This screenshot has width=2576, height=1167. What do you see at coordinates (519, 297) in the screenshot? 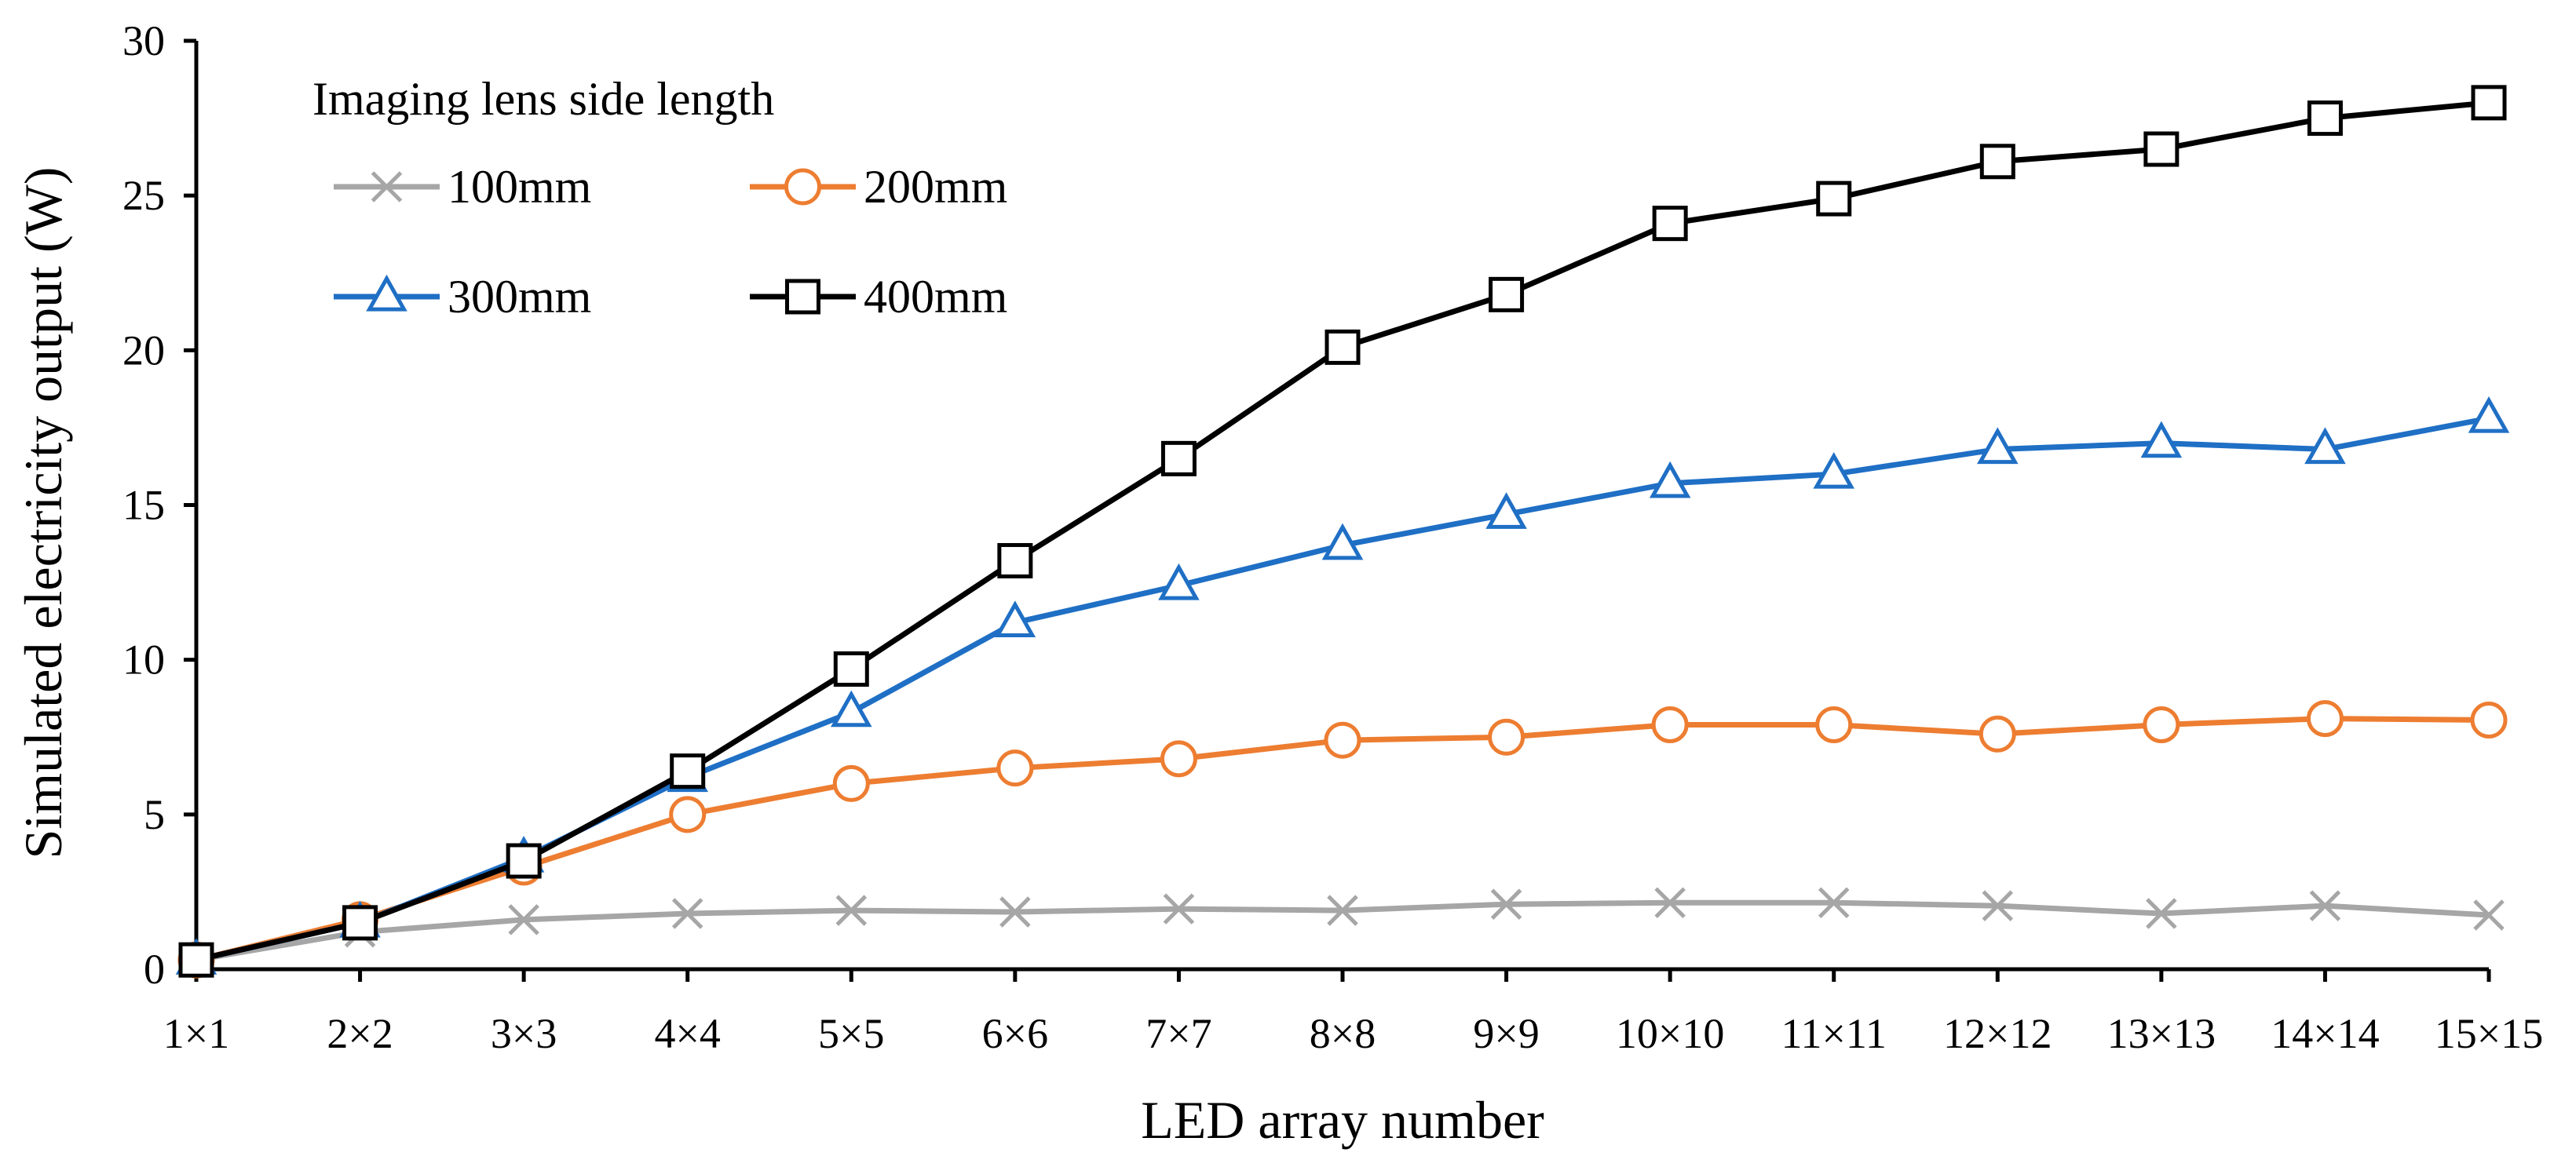
I see `legend-label: 300mm` at bounding box center [519, 297].